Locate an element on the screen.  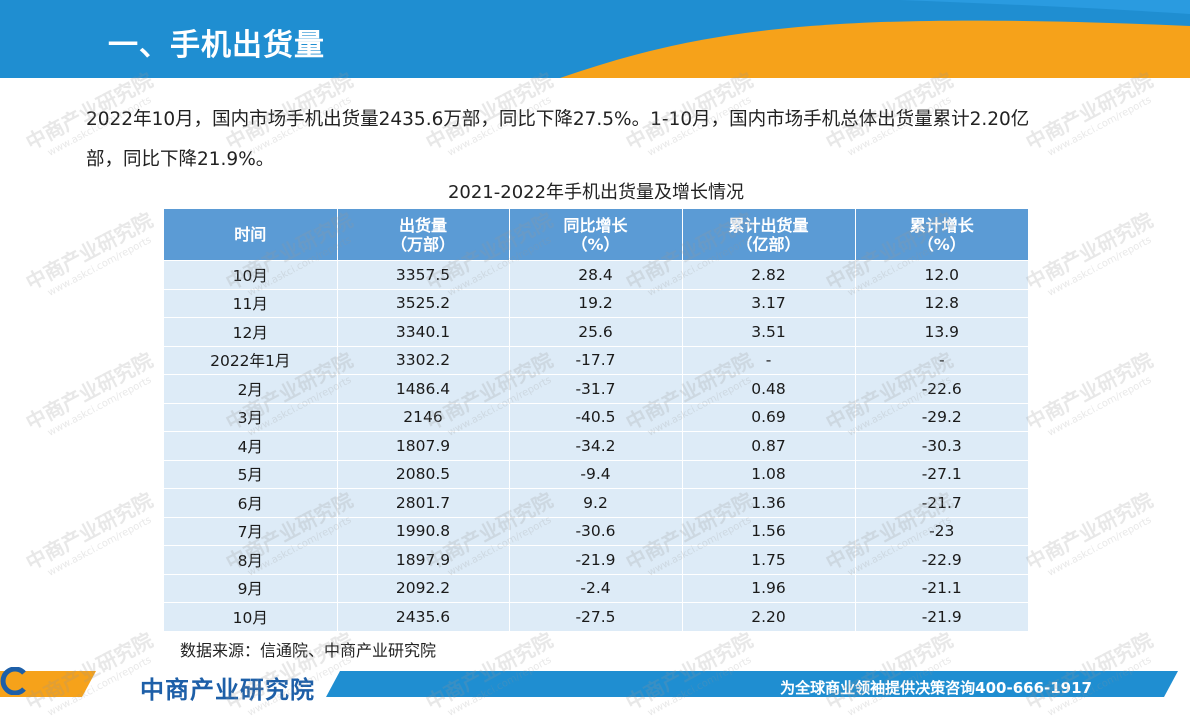
cell-time: 3月 is located at coordinates (251, 417).